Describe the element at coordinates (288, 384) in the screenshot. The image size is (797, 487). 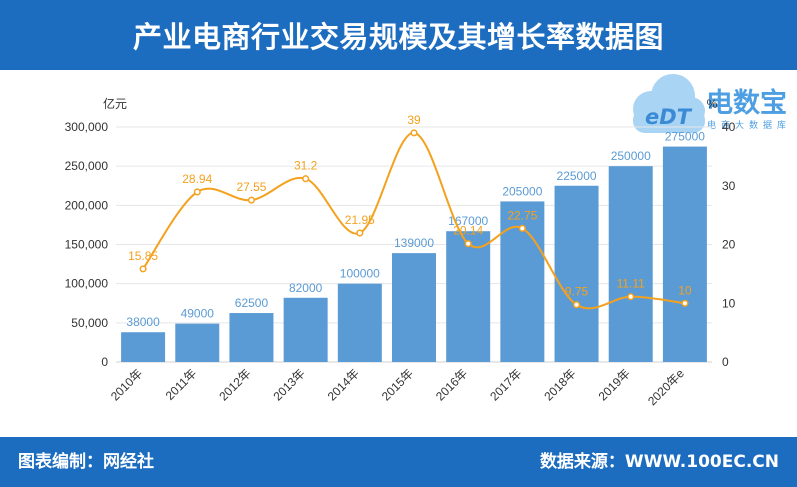
I see `x-axis-label: 2013年` at that location.